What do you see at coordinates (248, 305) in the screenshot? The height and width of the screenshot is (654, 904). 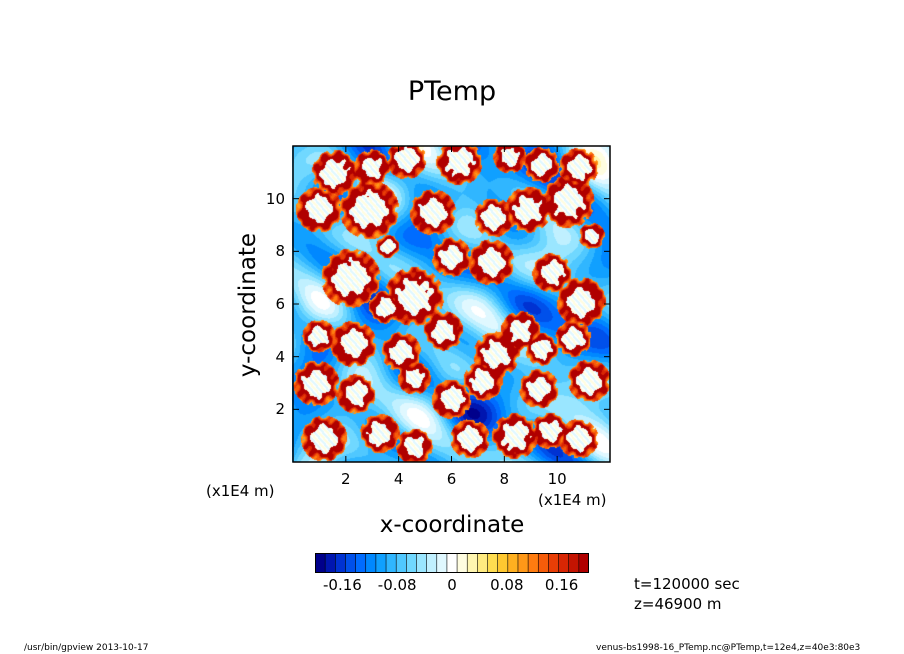 I see `y-axis-label: y-coordinate` at bounding box center [248, 305].